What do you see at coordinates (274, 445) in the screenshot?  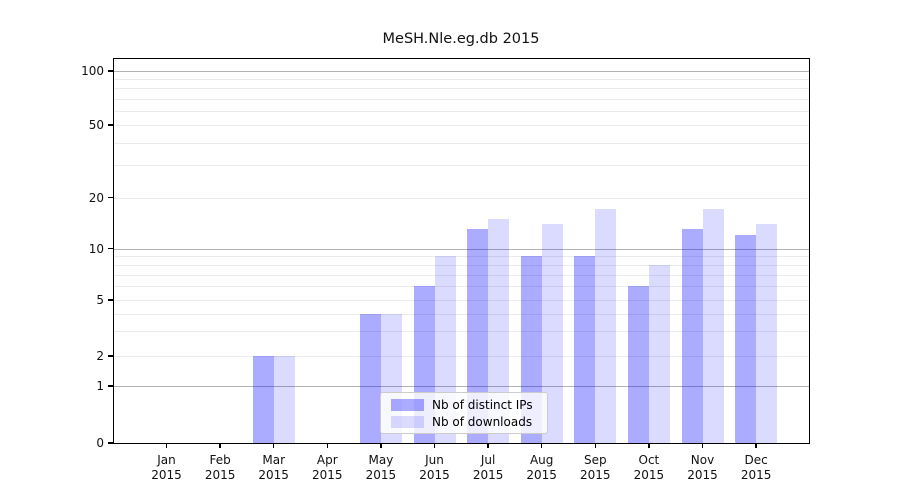 I see `x-tick-mar` at bounding box center [274, 445].